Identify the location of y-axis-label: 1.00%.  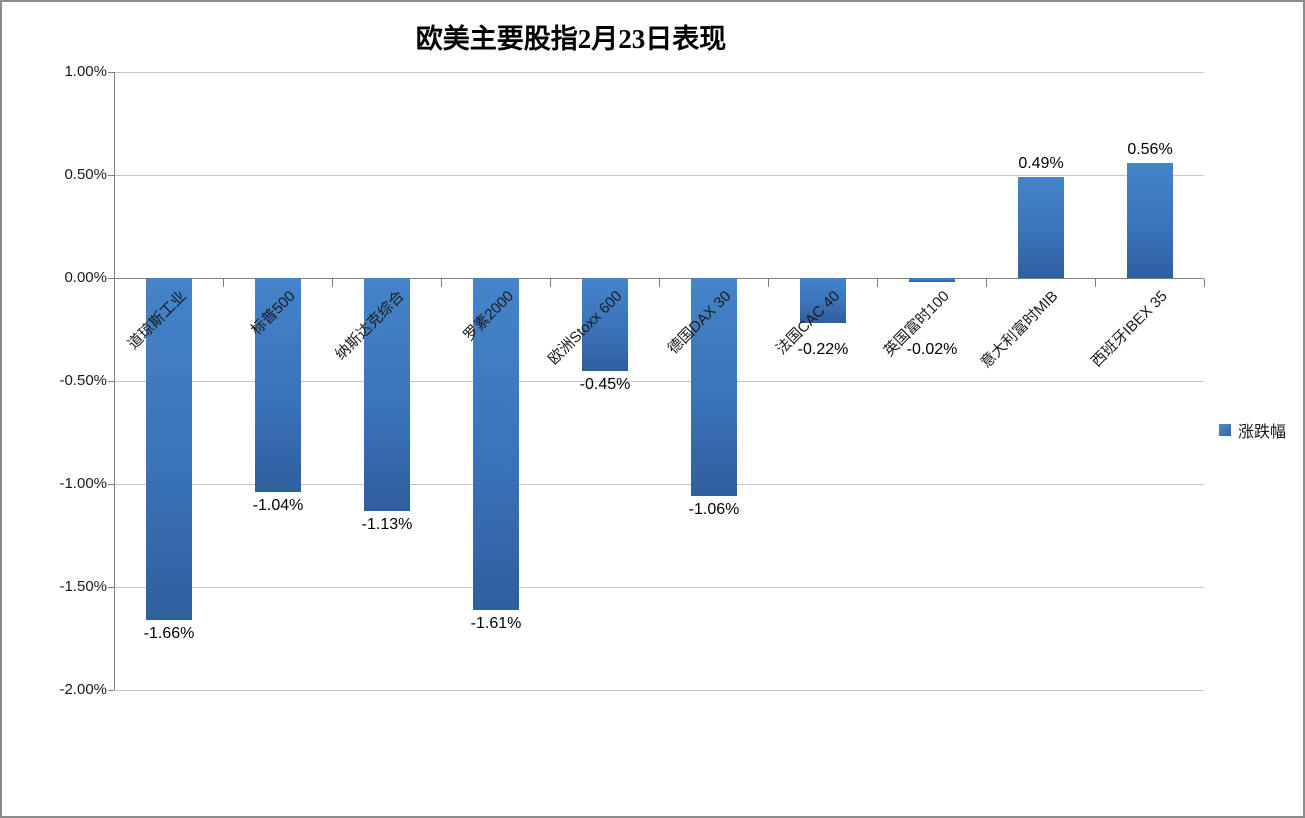
(85, 71).